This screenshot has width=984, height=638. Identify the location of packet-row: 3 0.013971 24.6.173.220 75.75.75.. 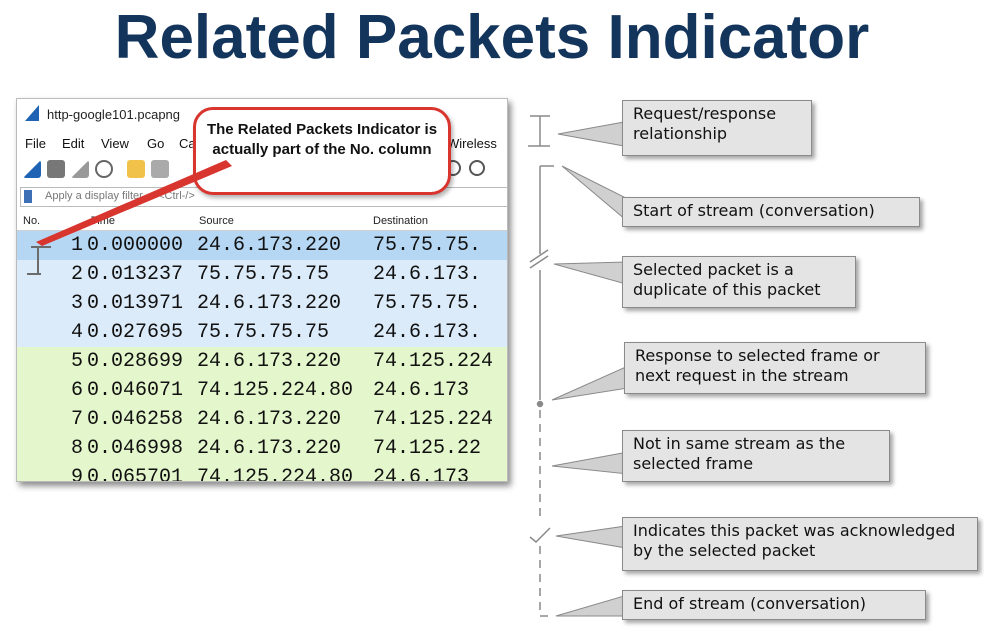
(262, 303).